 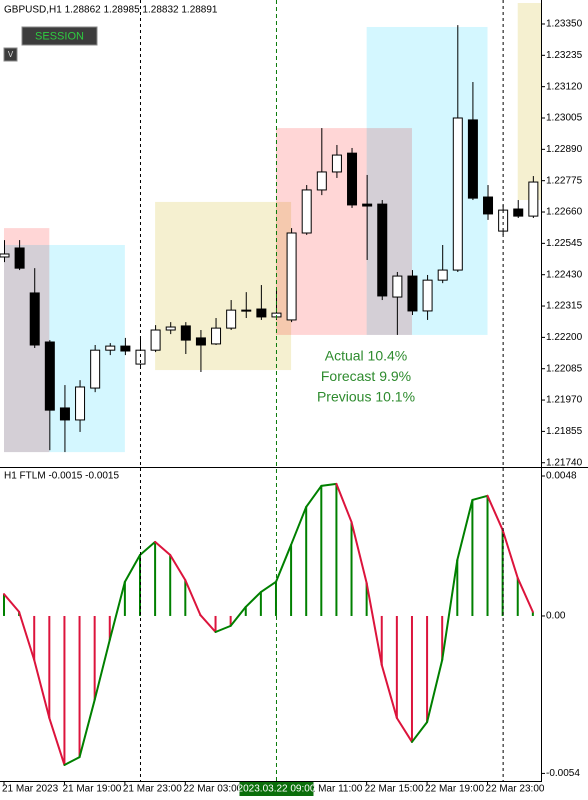 I want to click on x-tick-label: 21 Mar 23:00, so click(x=152, y=789).